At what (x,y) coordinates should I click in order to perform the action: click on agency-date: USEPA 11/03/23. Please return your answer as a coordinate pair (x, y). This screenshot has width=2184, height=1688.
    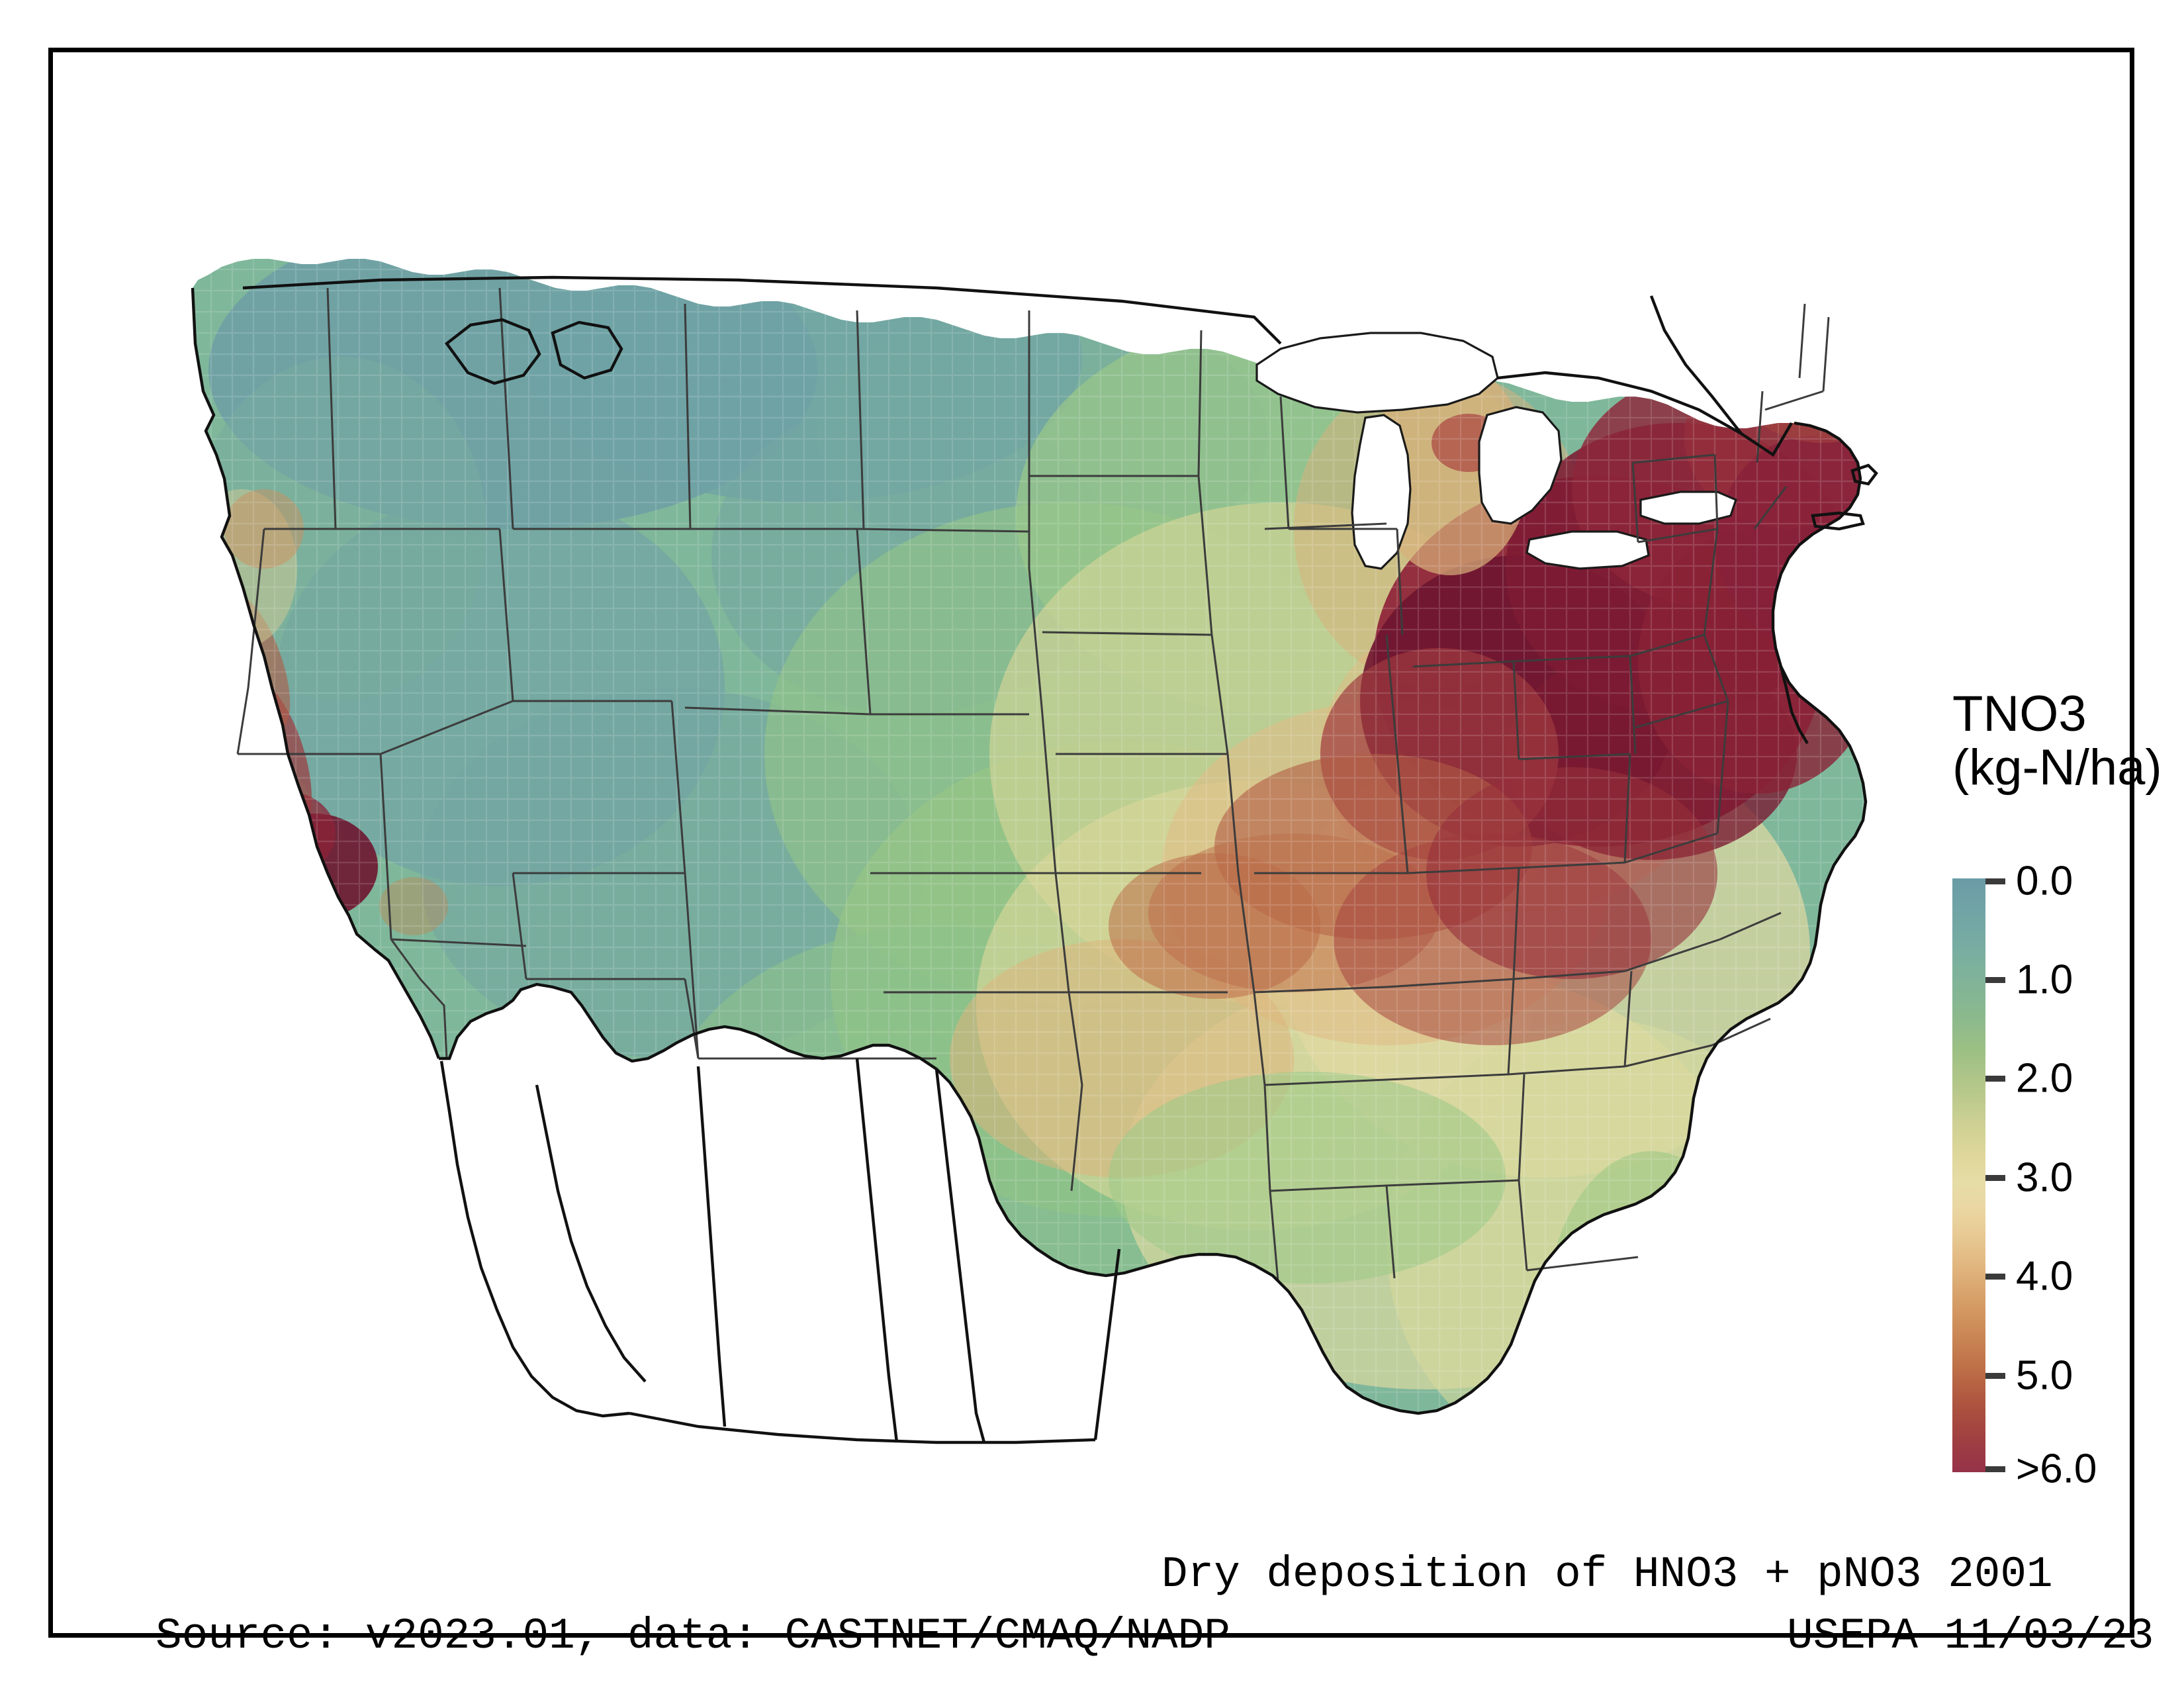
    Looking at the image, I should click on (1971, 1636).